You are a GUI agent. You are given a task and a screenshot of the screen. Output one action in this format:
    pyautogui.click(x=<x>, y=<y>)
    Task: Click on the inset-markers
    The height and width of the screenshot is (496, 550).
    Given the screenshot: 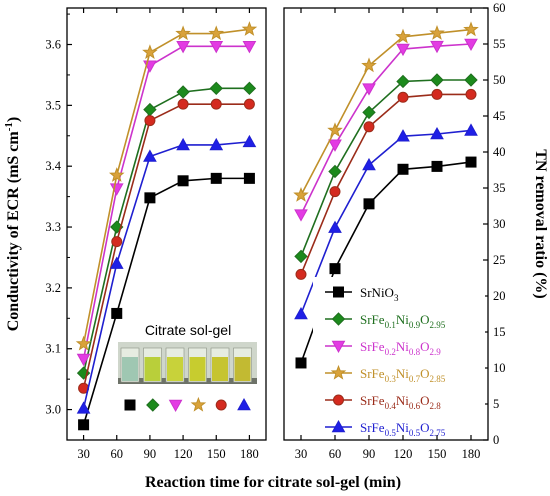 What is the action you would take?
    pyautogui.click(x=187, y=404)
    